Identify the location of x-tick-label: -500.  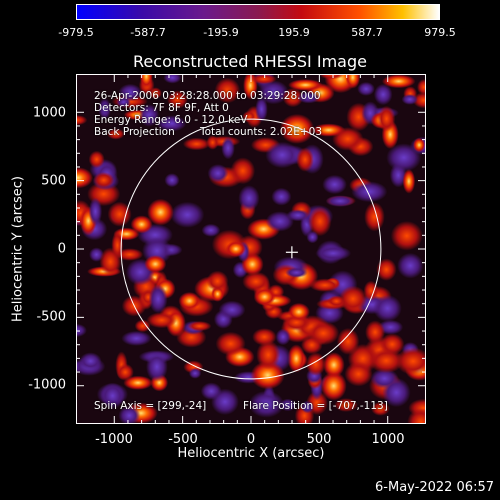
(183, 439).